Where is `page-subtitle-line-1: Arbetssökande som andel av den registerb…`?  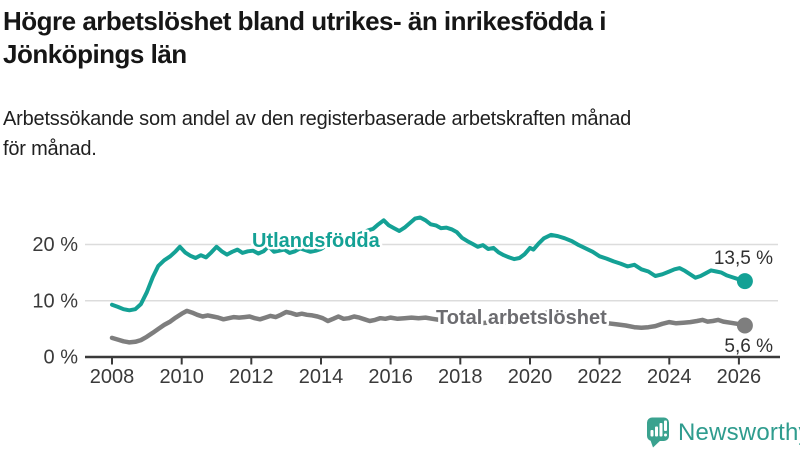
page-subtitle-line-1: Arbetssökande som andel av den registerb… is located at coordinates (317, 119).